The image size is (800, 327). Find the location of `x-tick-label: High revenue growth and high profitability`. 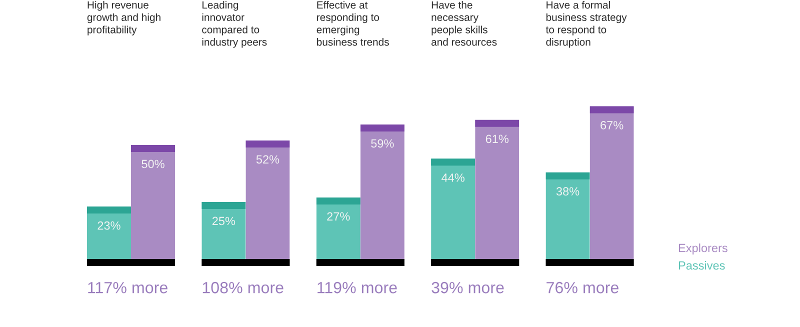

x-tick-label: High revenue growth and high profitability is located at coordinates (123, 18).